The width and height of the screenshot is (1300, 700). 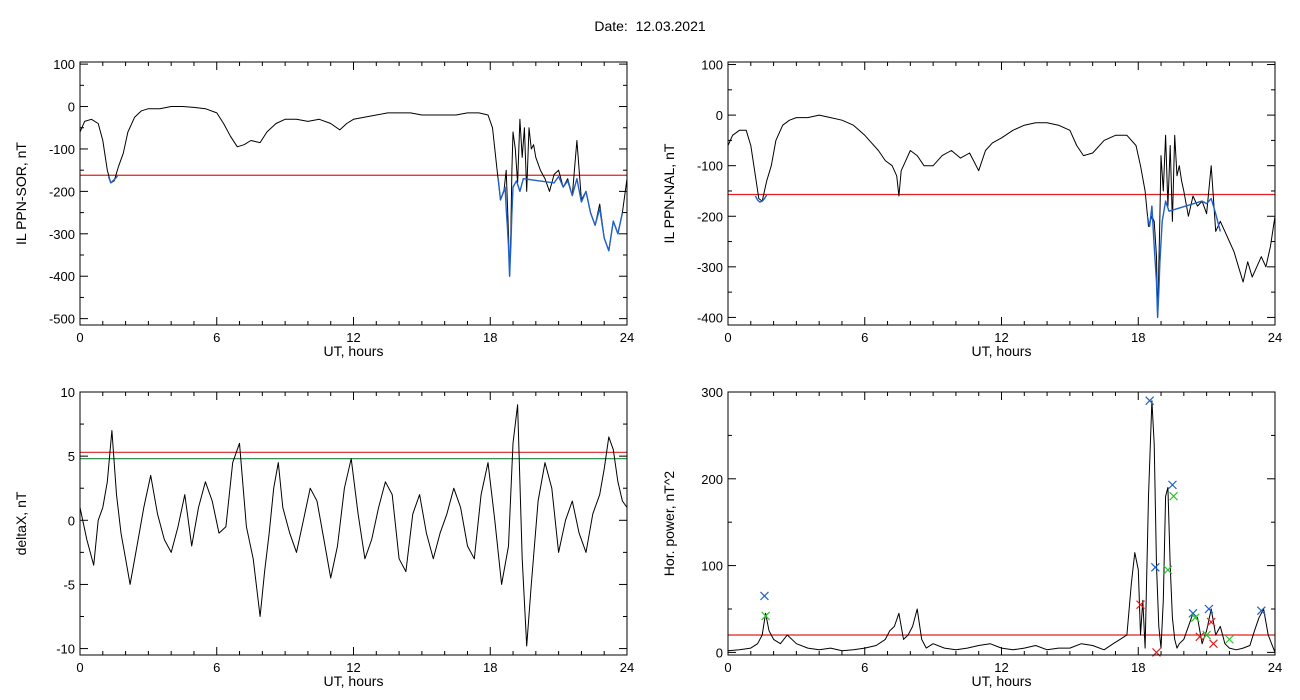 What do you see at coordinates (21, 523) in the screenshot?
I see `deltax-y-axis-label: deltaX, nT` at bounding box center [21, 523].